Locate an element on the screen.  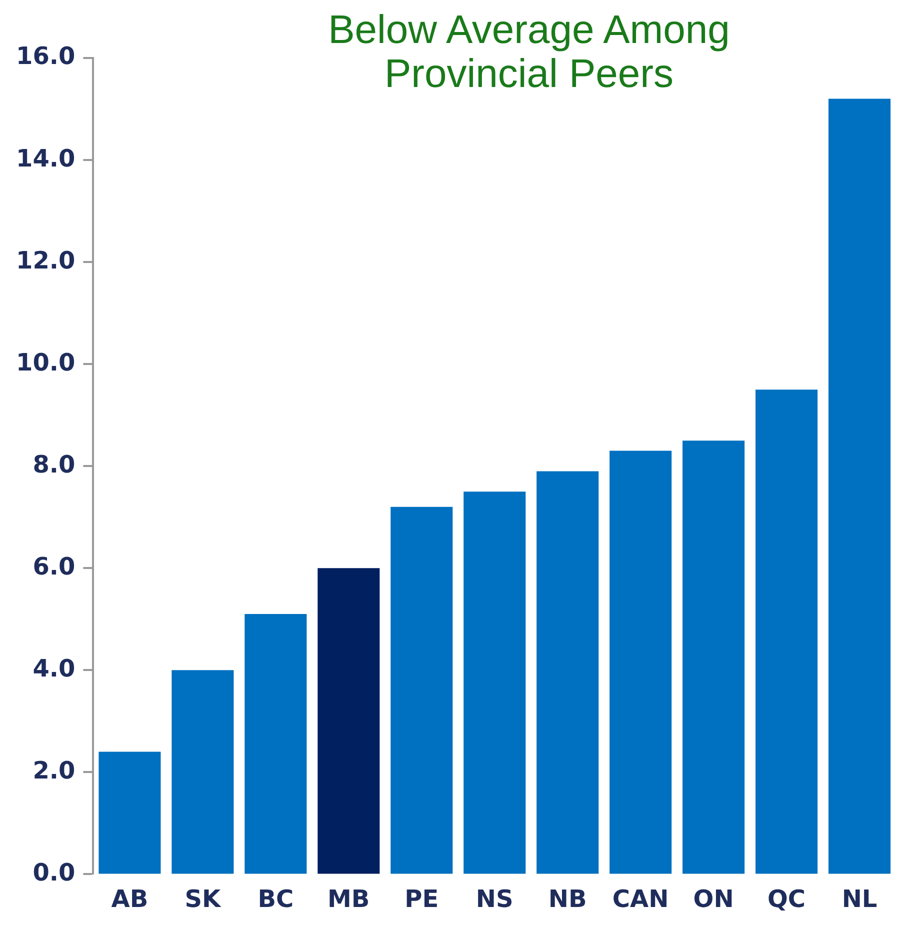
x-tick-label: NS is located at coordinates (495, 898).